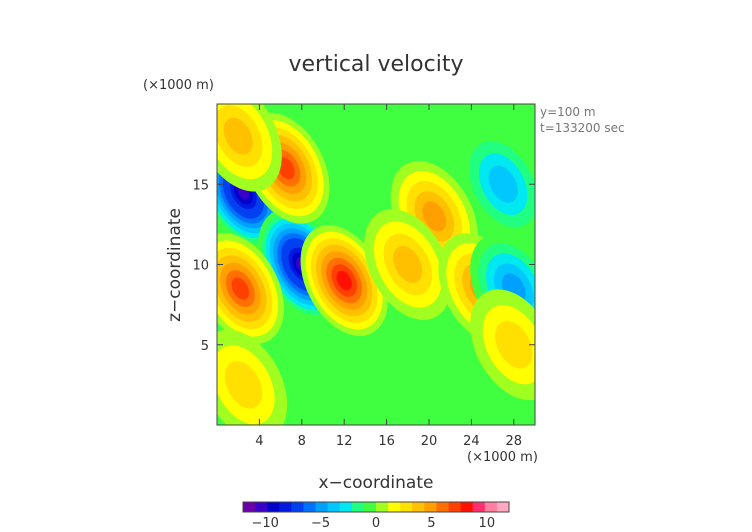  What do you see at coordinates (376, 523) in the screenshot?
I see `colorbar-tick-label: 0` at bounding box center [376, 523].